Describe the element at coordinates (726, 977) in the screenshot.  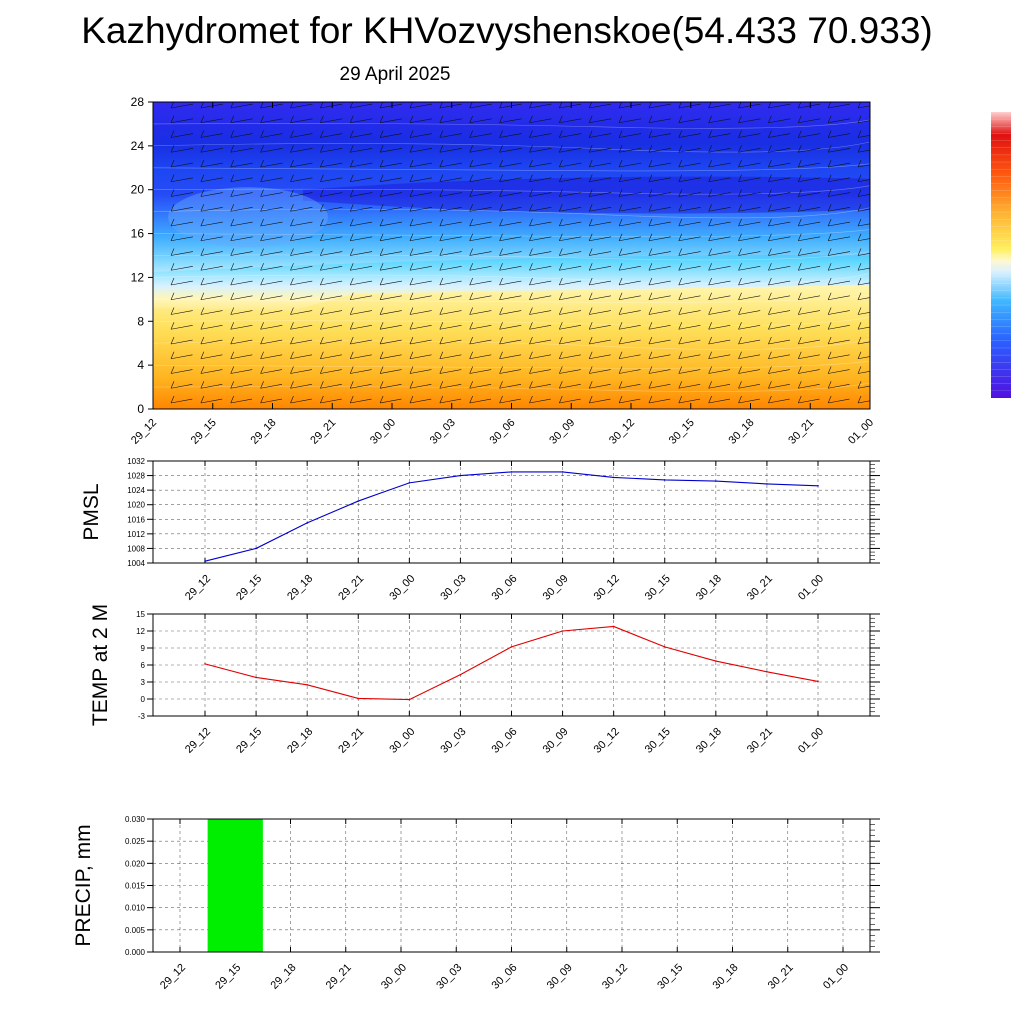
I see `precip-x-tick-label: 30_18` at that location.